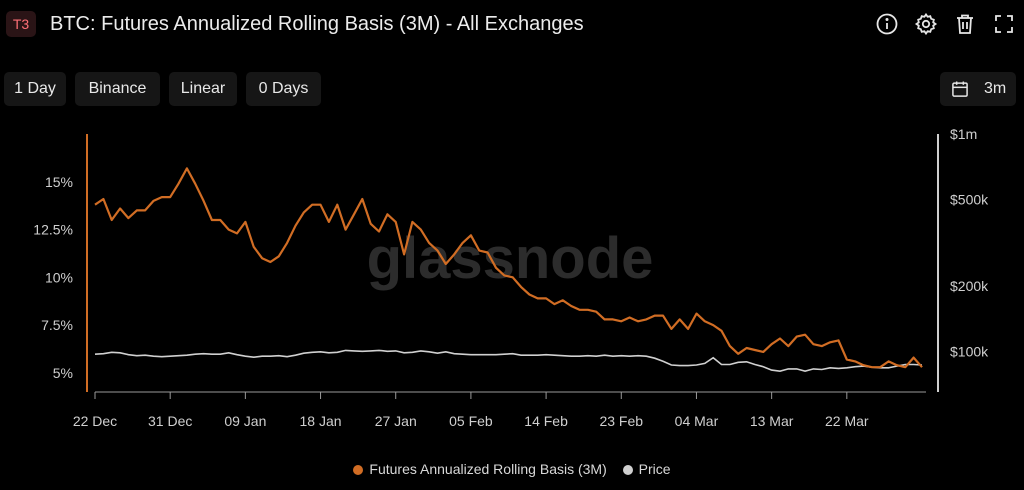  I want to click on legend-price-swatch, so click(627, 470).